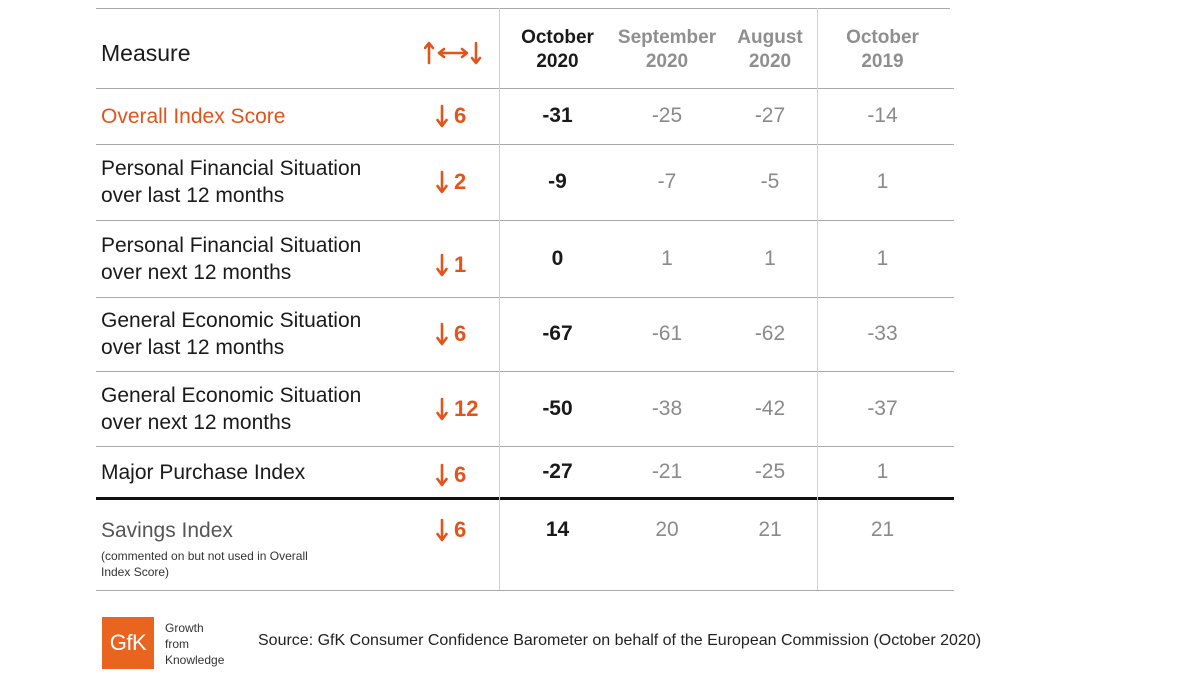  What do you see at coordinates (882, 115) in the screenshot?
I see `value-oct-2019: -14` at bounding box center [882, 115].